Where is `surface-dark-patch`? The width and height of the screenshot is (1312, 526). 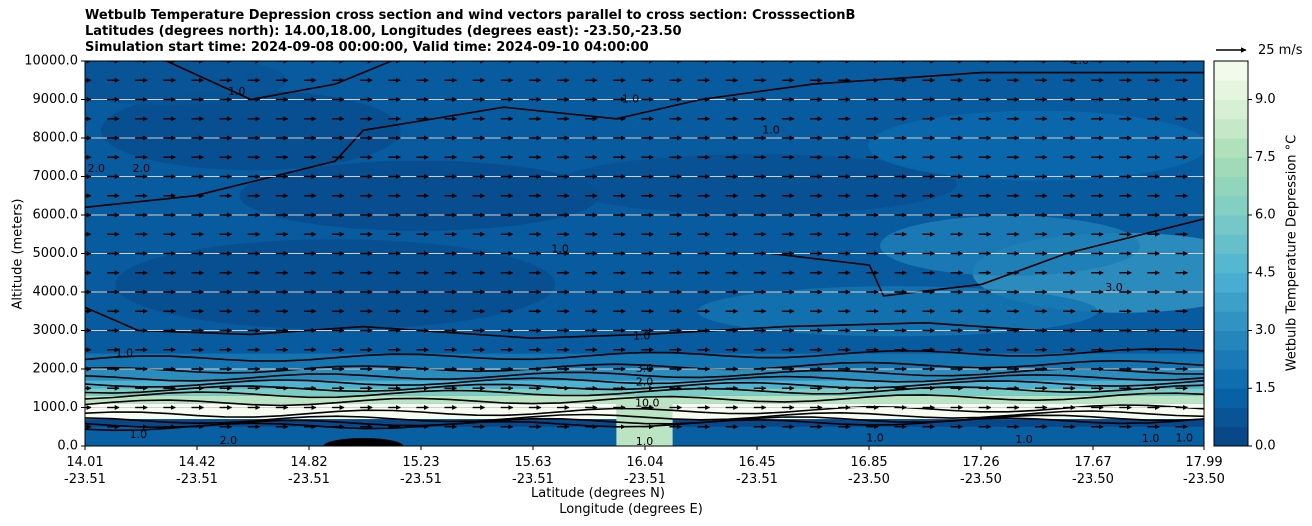 surface-dark-patch is located at coordinates (363, 442).